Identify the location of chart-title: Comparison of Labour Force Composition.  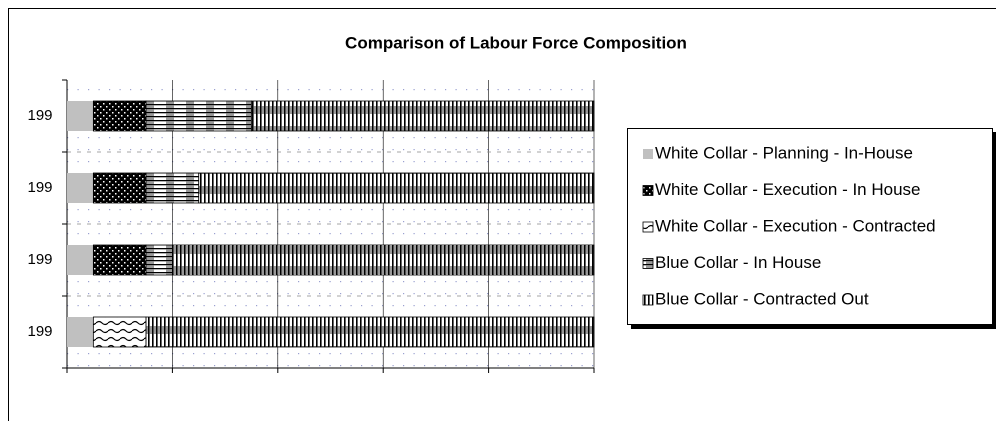
(516, 42).